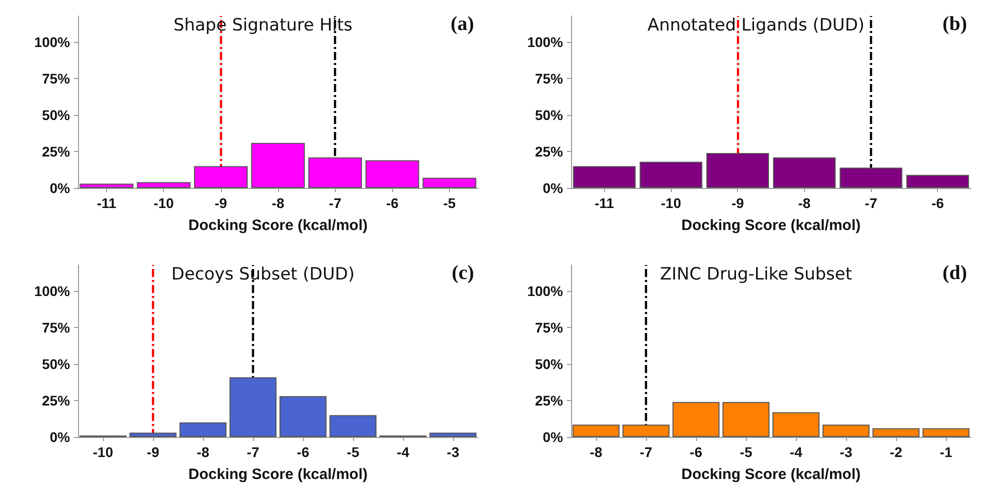  I want to click on annotation: (a), so click(462, 24).